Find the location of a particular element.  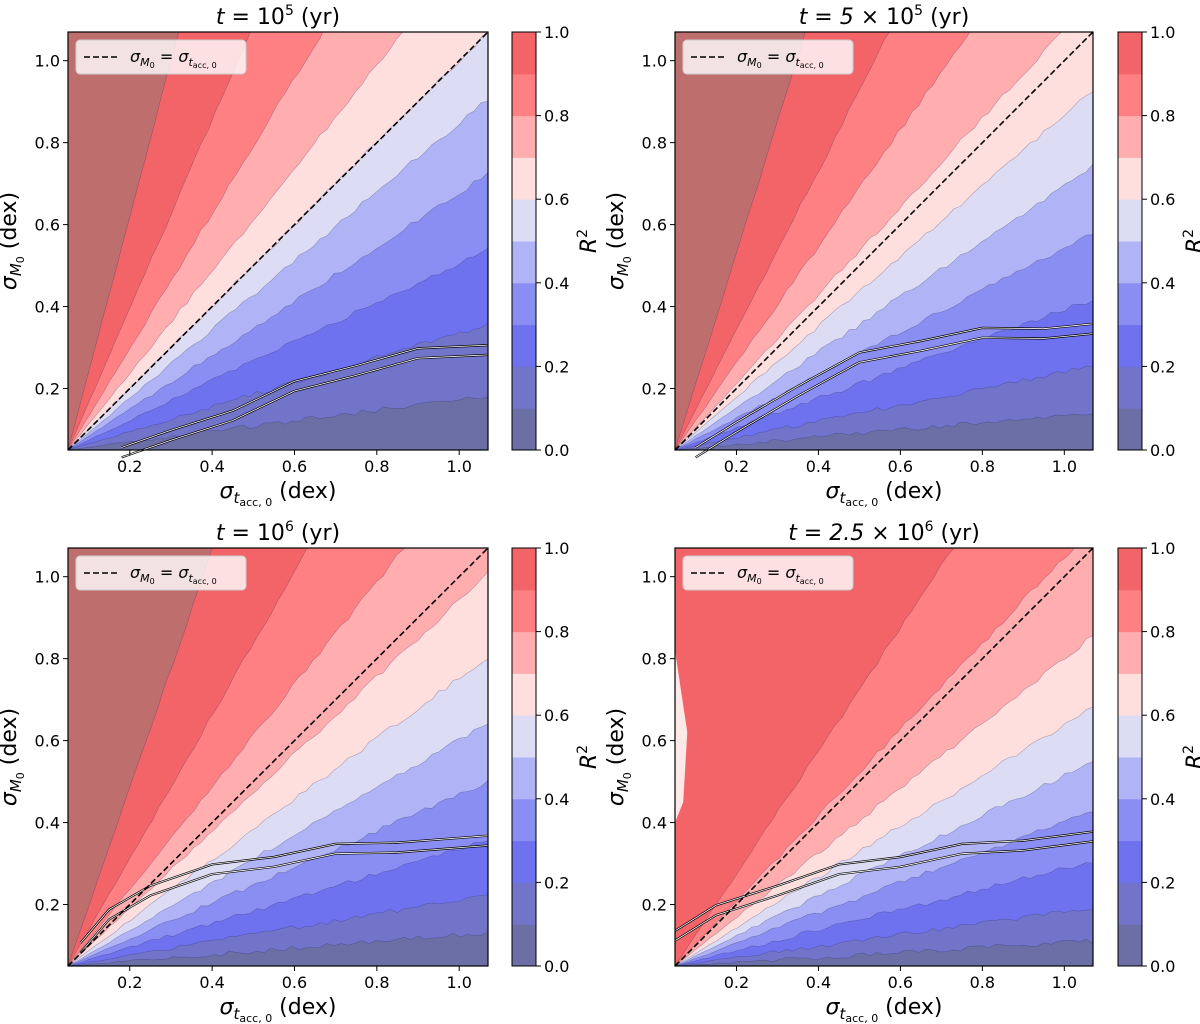

legend-label: σM0 = σtacc, 0 is located at coordinates (173, 574).